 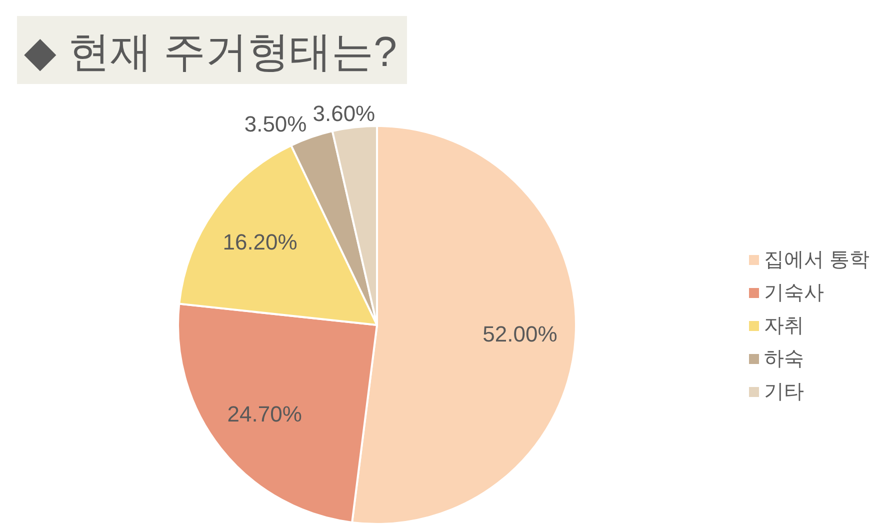 What do you see at coordinates (210, 51) in the screenshot?
I see `chart-title: ◆ 현재 주거형태는?` at bounding box center [210, 51].